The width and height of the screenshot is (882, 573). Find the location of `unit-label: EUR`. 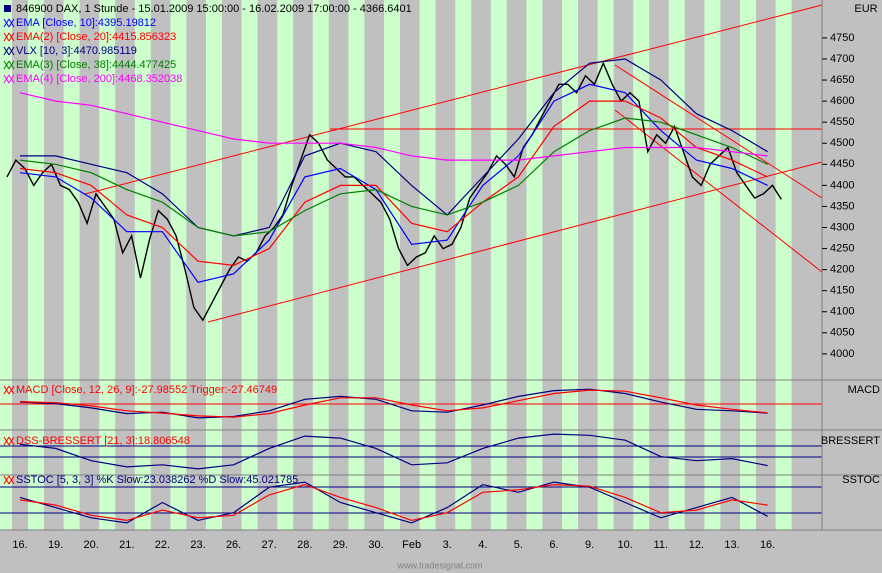

unit-label: EUR is located at coordinates (865, 9).